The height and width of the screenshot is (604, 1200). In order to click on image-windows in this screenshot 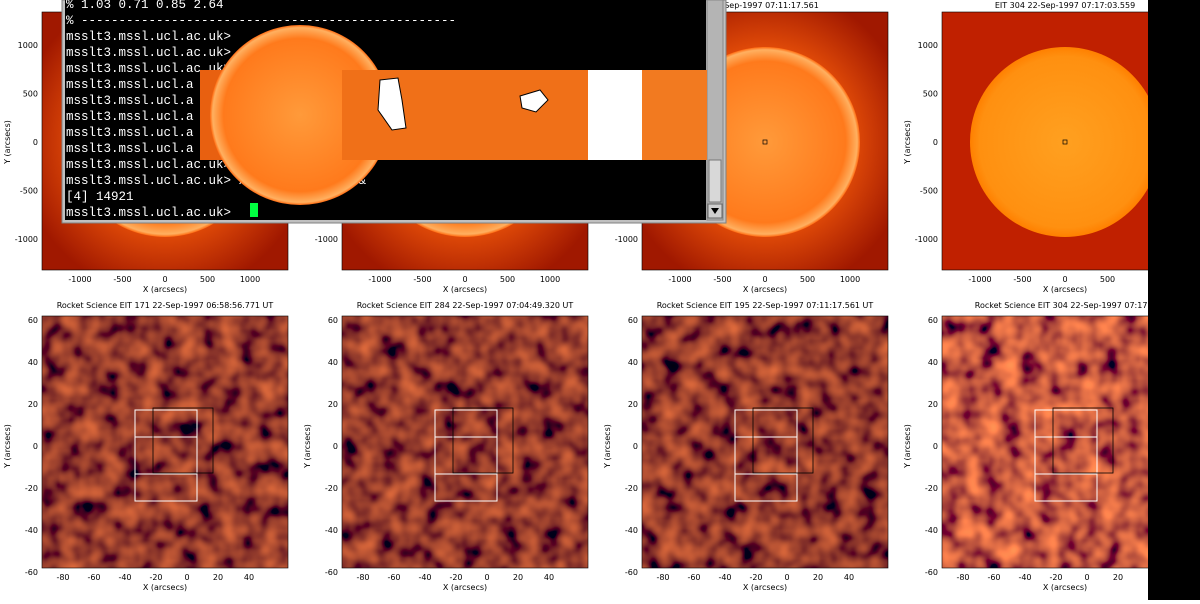, I will do `click(453, 115)`.